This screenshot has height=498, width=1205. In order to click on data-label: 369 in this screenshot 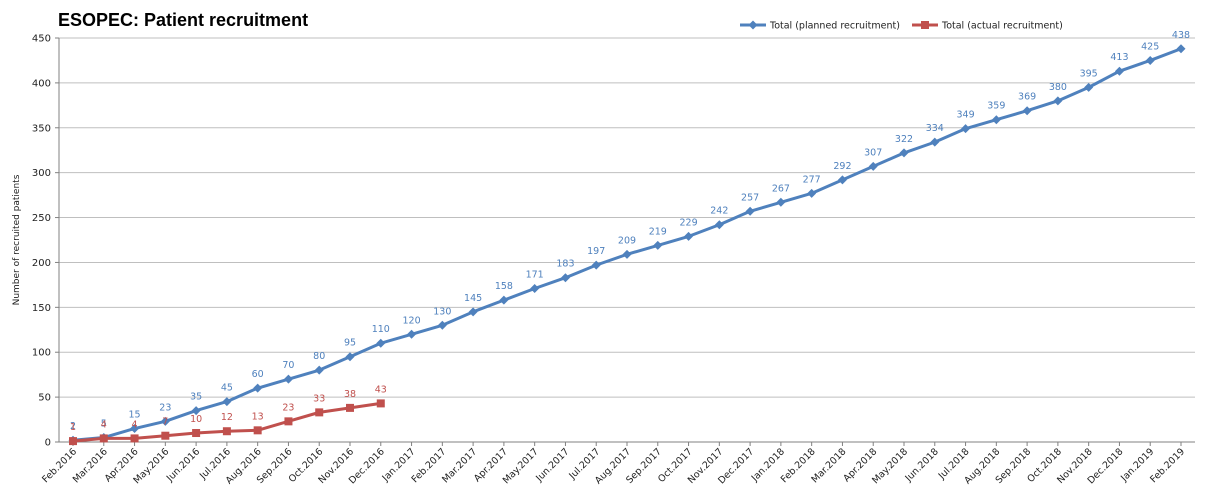, I will do `click(1027, 97)`.